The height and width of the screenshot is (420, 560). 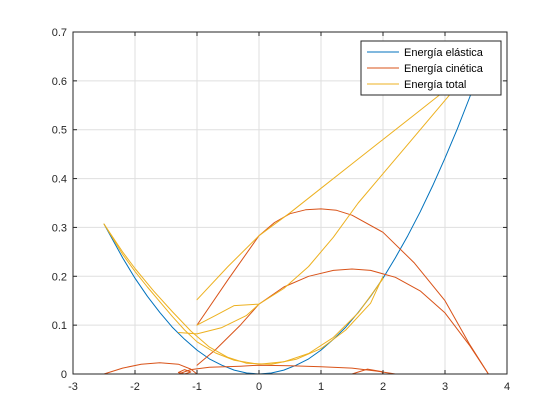 What do you see at coordinates (321, 387) in the screenshot?
I see `x-tick-label: 1` at bounding box center [321, 387].